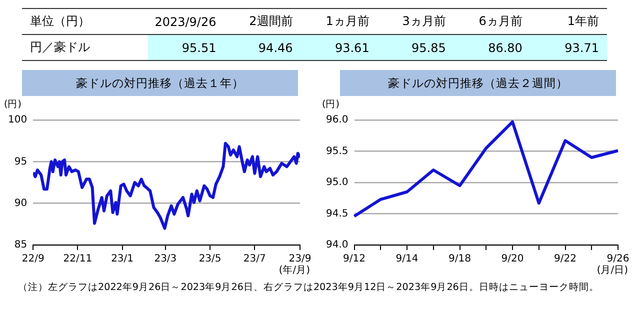 Image resolution: width=640 pixels, height=325 pixels. I want to click on text: 93.71, so click(581, 47).